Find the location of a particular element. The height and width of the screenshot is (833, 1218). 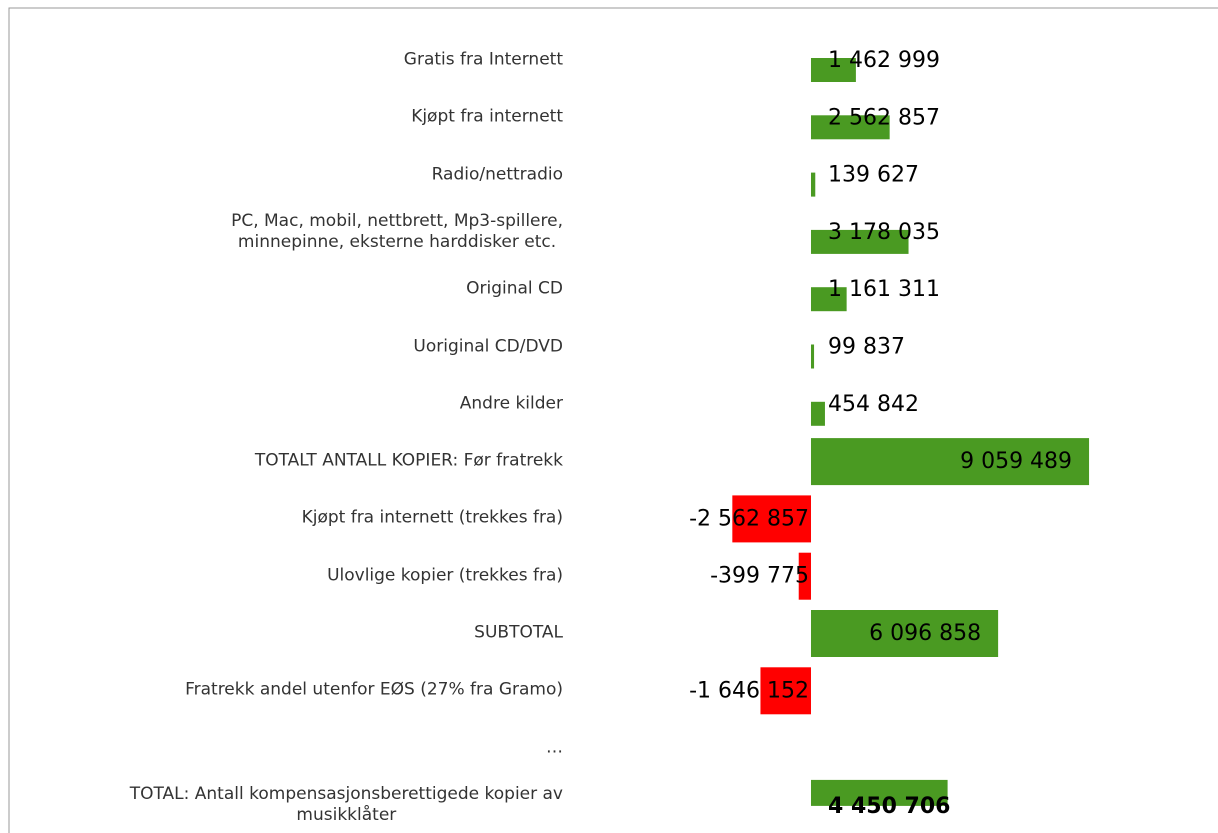

category-label: Gratis fra Internett is located at coordinates (483, 60).